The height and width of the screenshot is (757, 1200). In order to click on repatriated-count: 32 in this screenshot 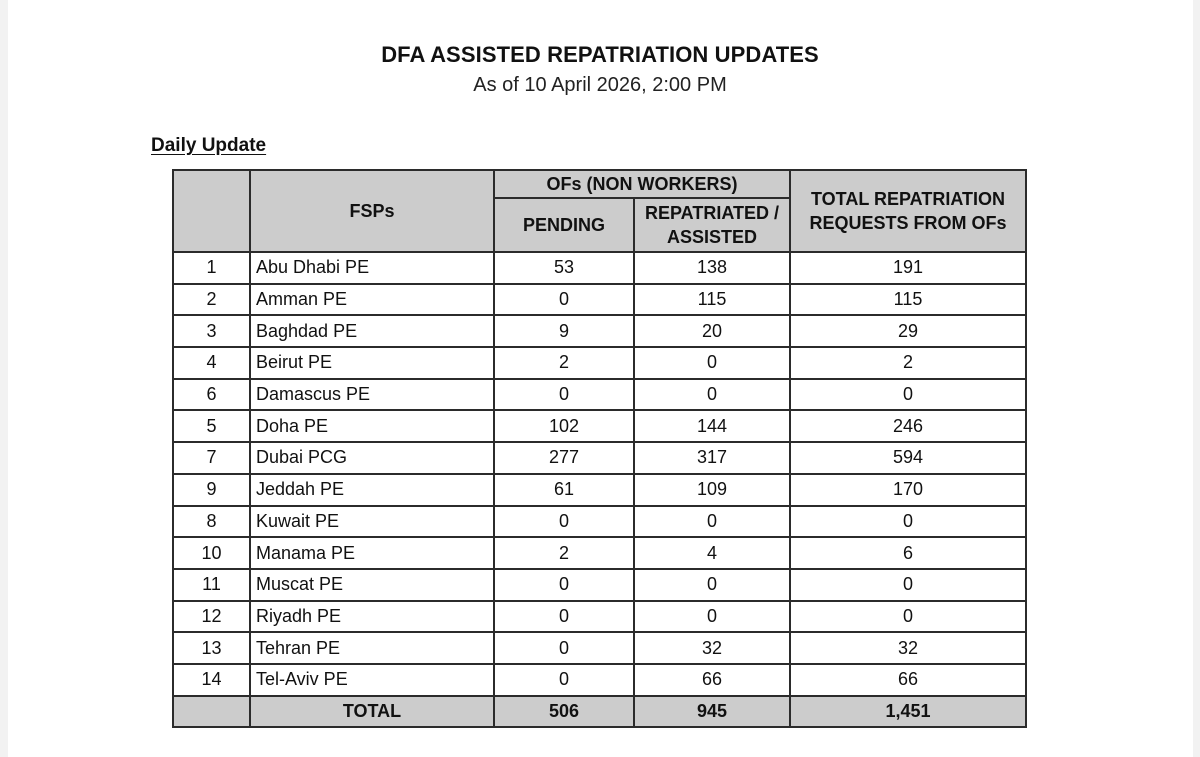, I will do `click(712, 648)`.